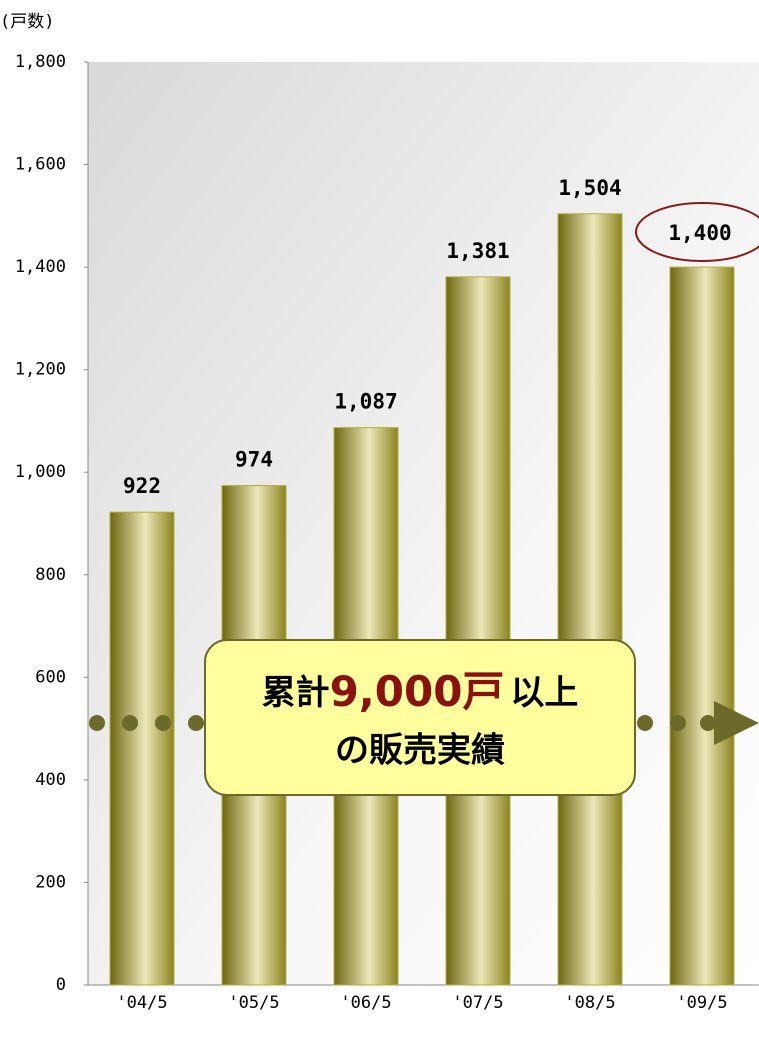  Describe the element at coordinates (141, 1003) in the screenshot. I see `x-tick-label: '04/5` at that location.